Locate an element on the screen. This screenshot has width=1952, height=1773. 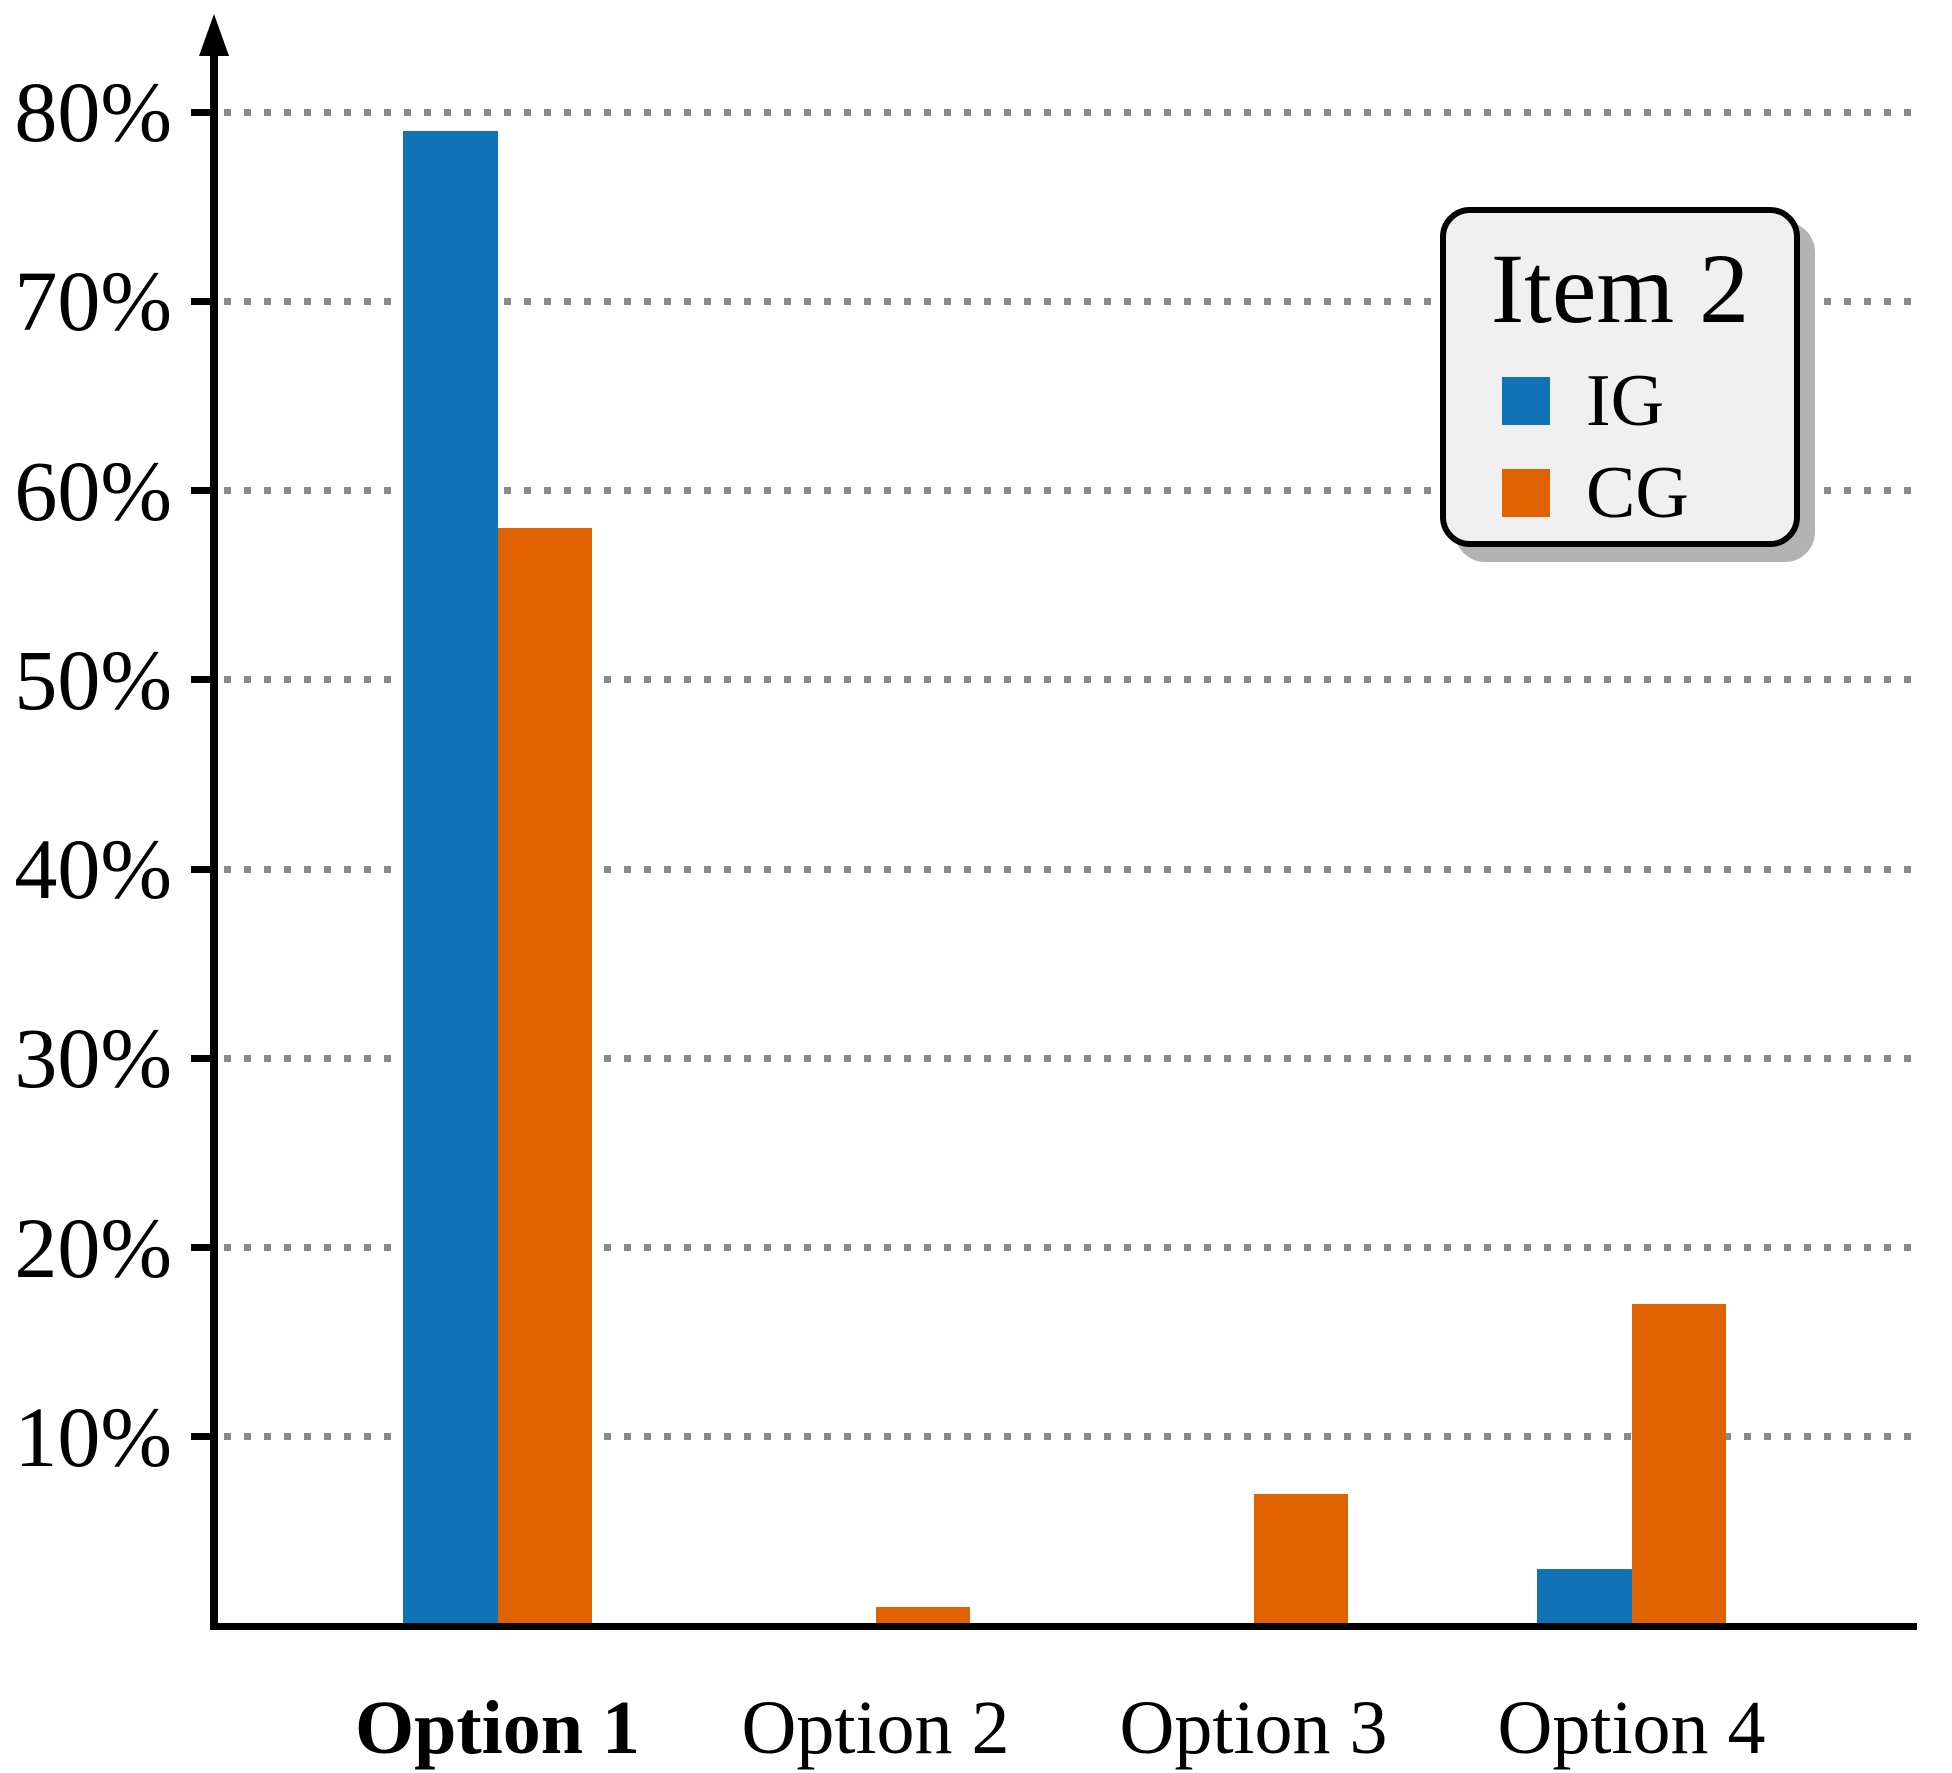
legend-item-ig: IG is located at coordinates (1648, 401).